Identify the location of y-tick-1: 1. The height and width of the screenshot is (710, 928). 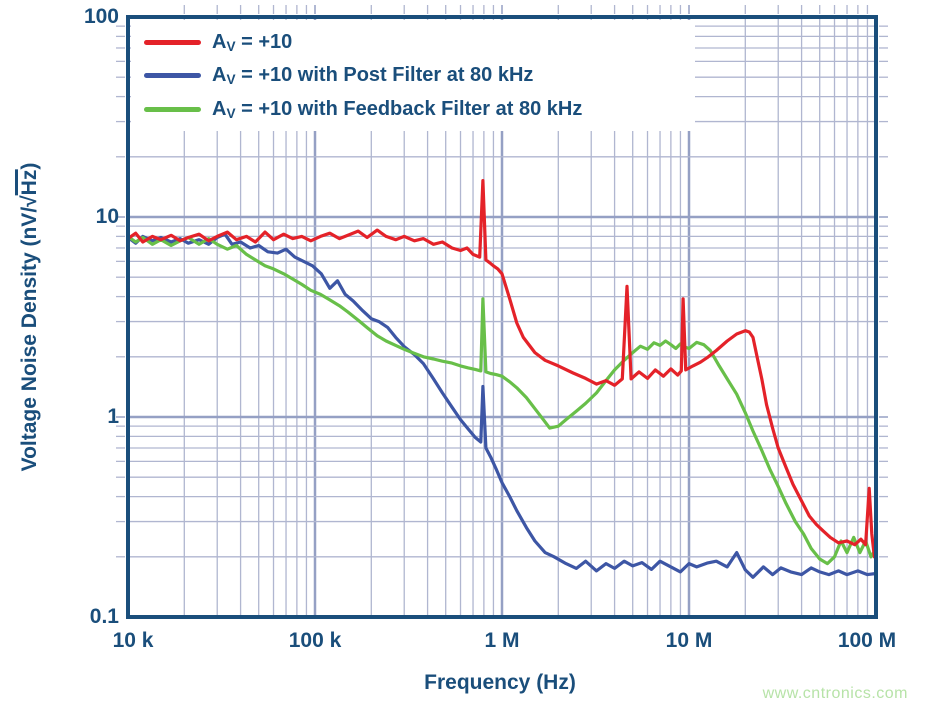
(113, 416).